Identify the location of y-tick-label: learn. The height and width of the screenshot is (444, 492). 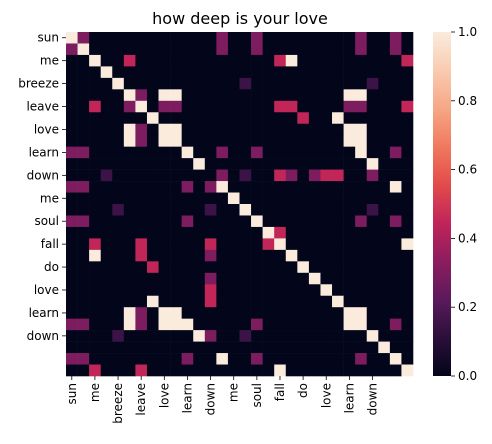
(44, 152).